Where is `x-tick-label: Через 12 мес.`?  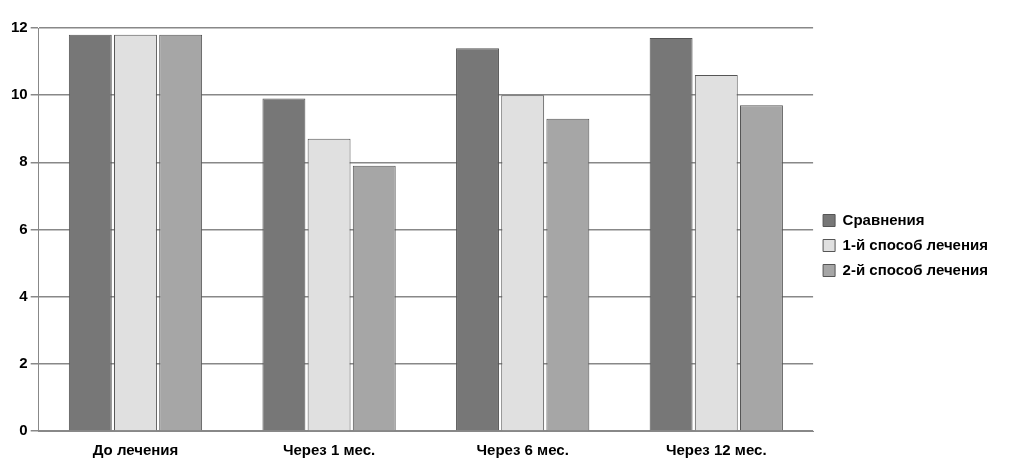 x-tick-label: Через 12 мес. is located at coordinates (716, 450).